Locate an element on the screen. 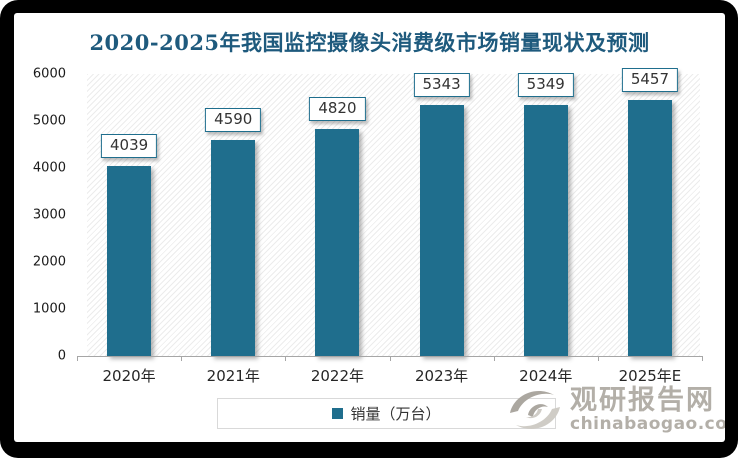  y-tick-label: 0 is located at coordinates (61, 356).